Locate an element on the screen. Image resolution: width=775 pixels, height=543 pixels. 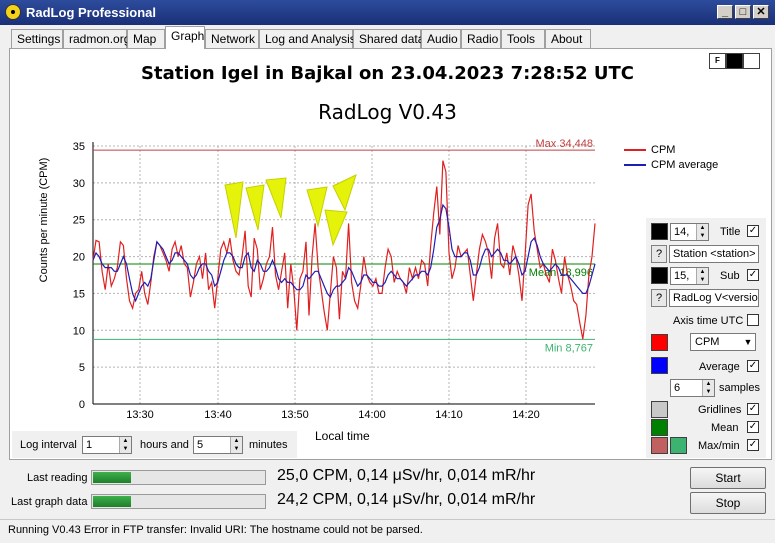
average-checkbox: ✓ is located at coordinates (753, 366).